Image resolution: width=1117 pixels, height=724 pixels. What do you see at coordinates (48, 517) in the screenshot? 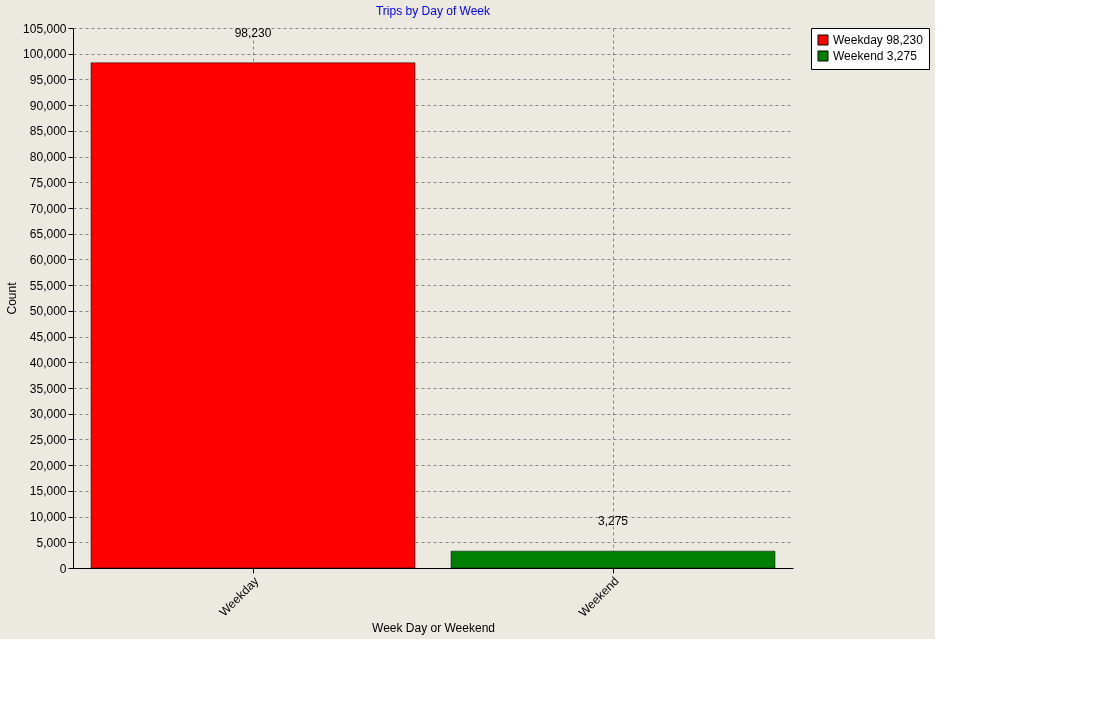
I see `y-tick-label: 10,000` at bounding box center [48, 517].